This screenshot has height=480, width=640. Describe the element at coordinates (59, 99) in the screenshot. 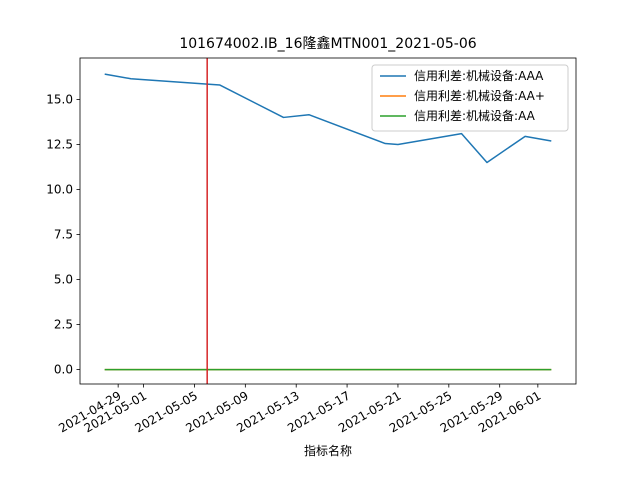

I see `y-tick-label: 15.0` at that location.